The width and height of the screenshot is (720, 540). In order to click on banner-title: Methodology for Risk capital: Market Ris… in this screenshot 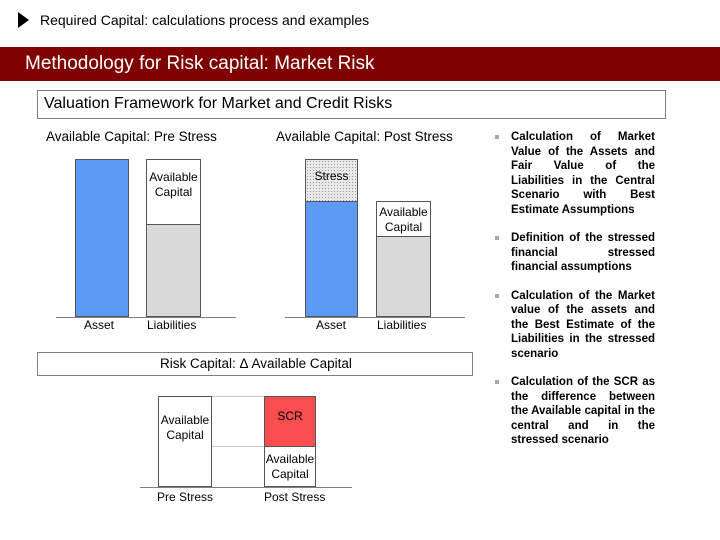, I will do `click(200, 63)`.